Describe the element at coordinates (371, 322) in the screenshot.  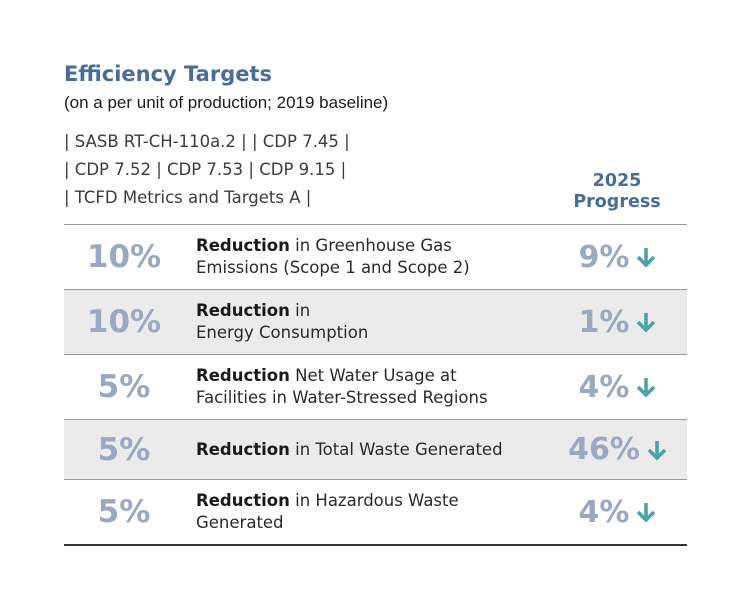
I see `target-description: Reduction in Energy Consumption` at that location.